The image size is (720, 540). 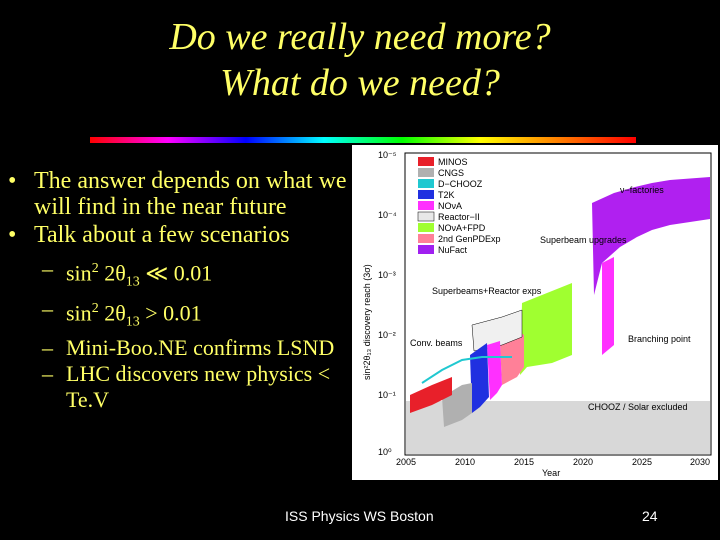 I want to click on legend-label-reactor: Reactor−II, so click(x=459, y=217).